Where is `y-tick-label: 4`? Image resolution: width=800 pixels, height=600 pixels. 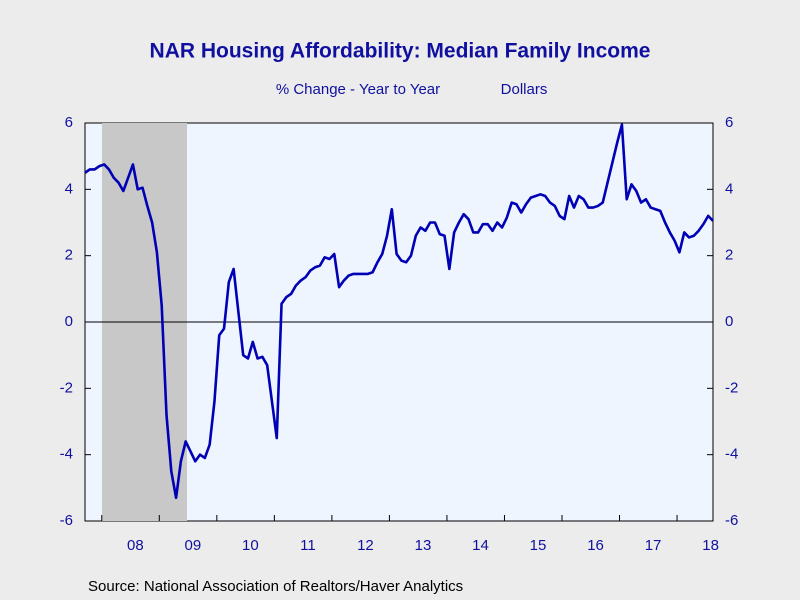
y-tick-label: 4 is located at coordinates (69, 188).